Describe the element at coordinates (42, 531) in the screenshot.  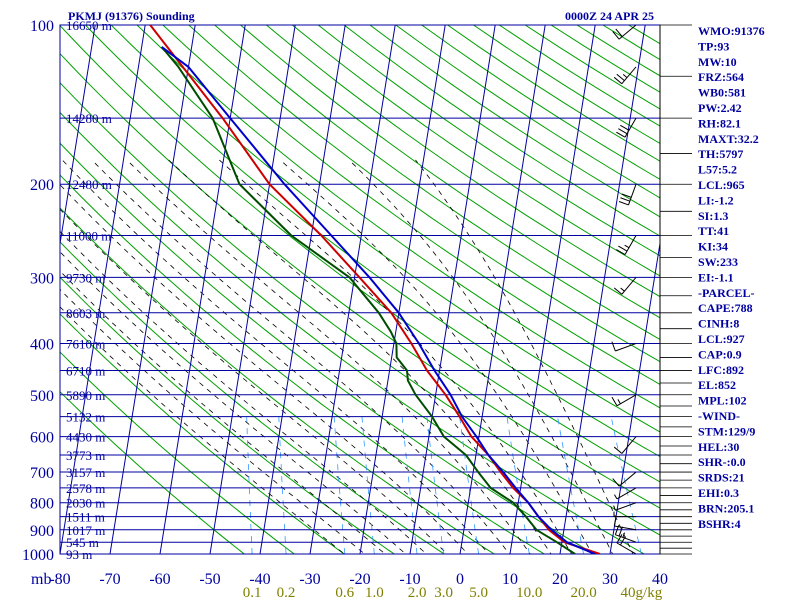
I see `pressure-tick-label: 900` at that location.